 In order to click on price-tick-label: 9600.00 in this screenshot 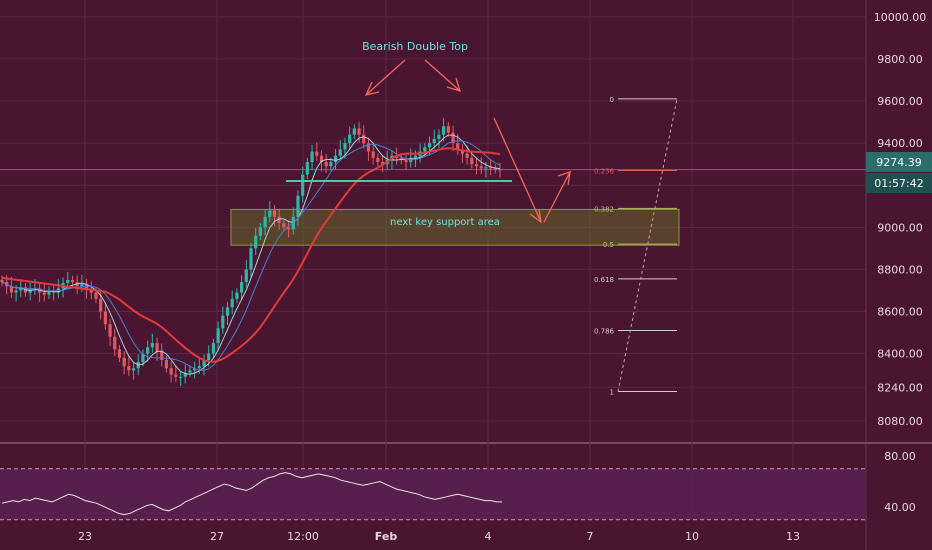, I will do `click(900, 101)`.